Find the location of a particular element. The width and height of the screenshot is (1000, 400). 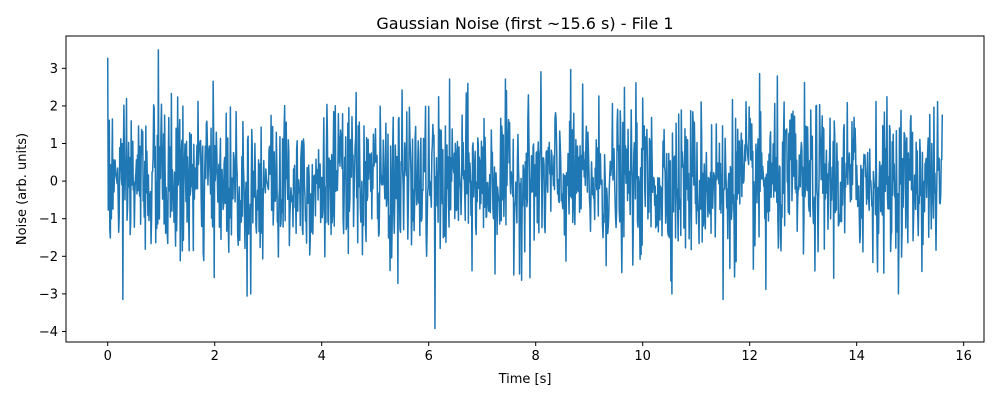

x-tick-label: 2 is located at coordinates (215, 356).